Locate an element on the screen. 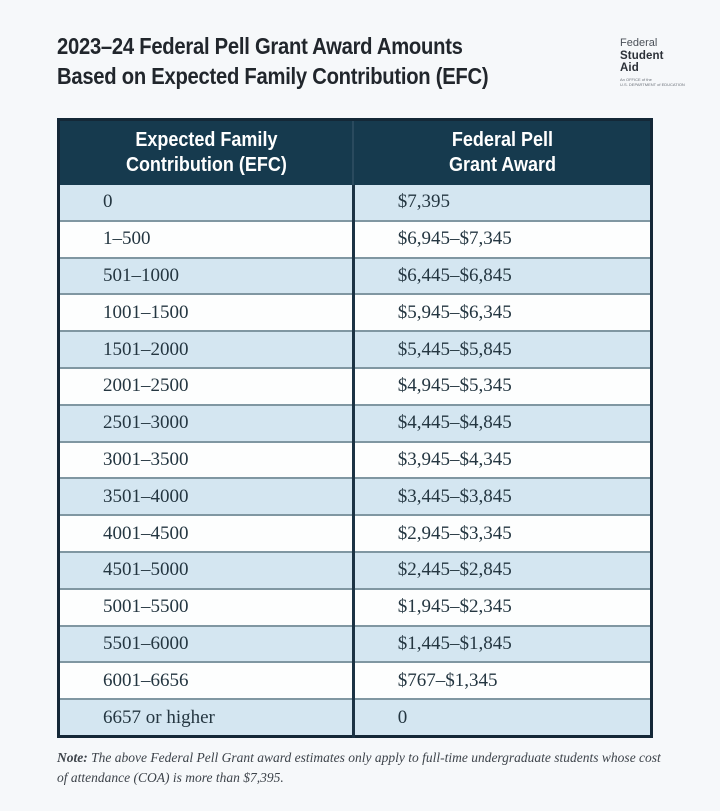  table-row: 2001–2500 $4,945–$5,345 is located at coordinates (355, 385).